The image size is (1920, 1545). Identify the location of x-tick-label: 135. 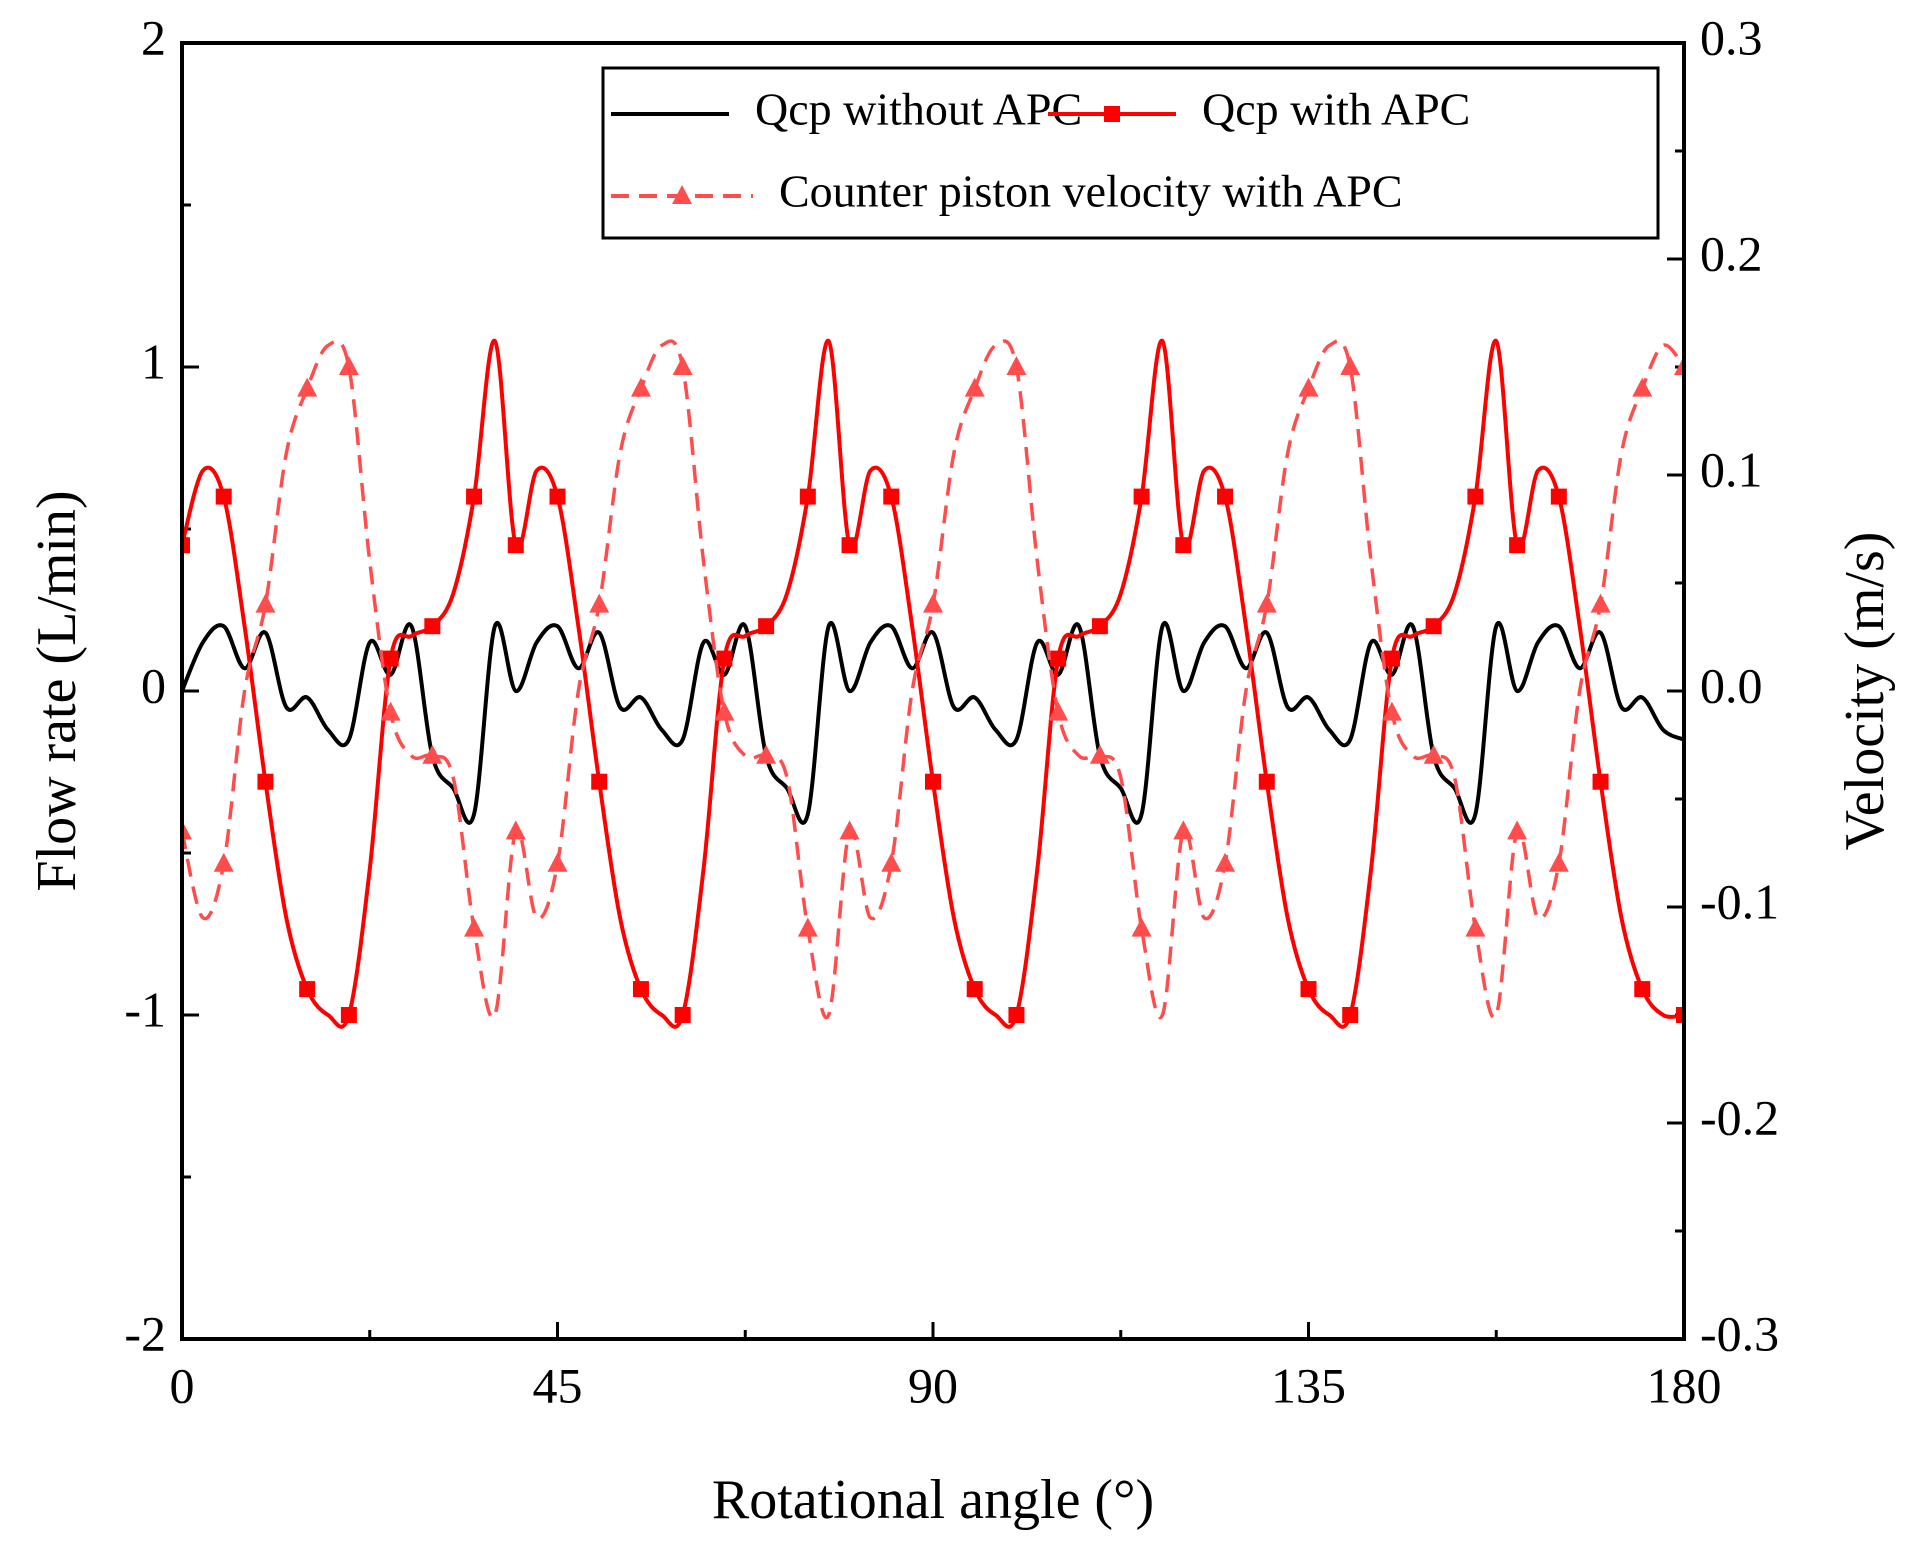
(1308, 1385).